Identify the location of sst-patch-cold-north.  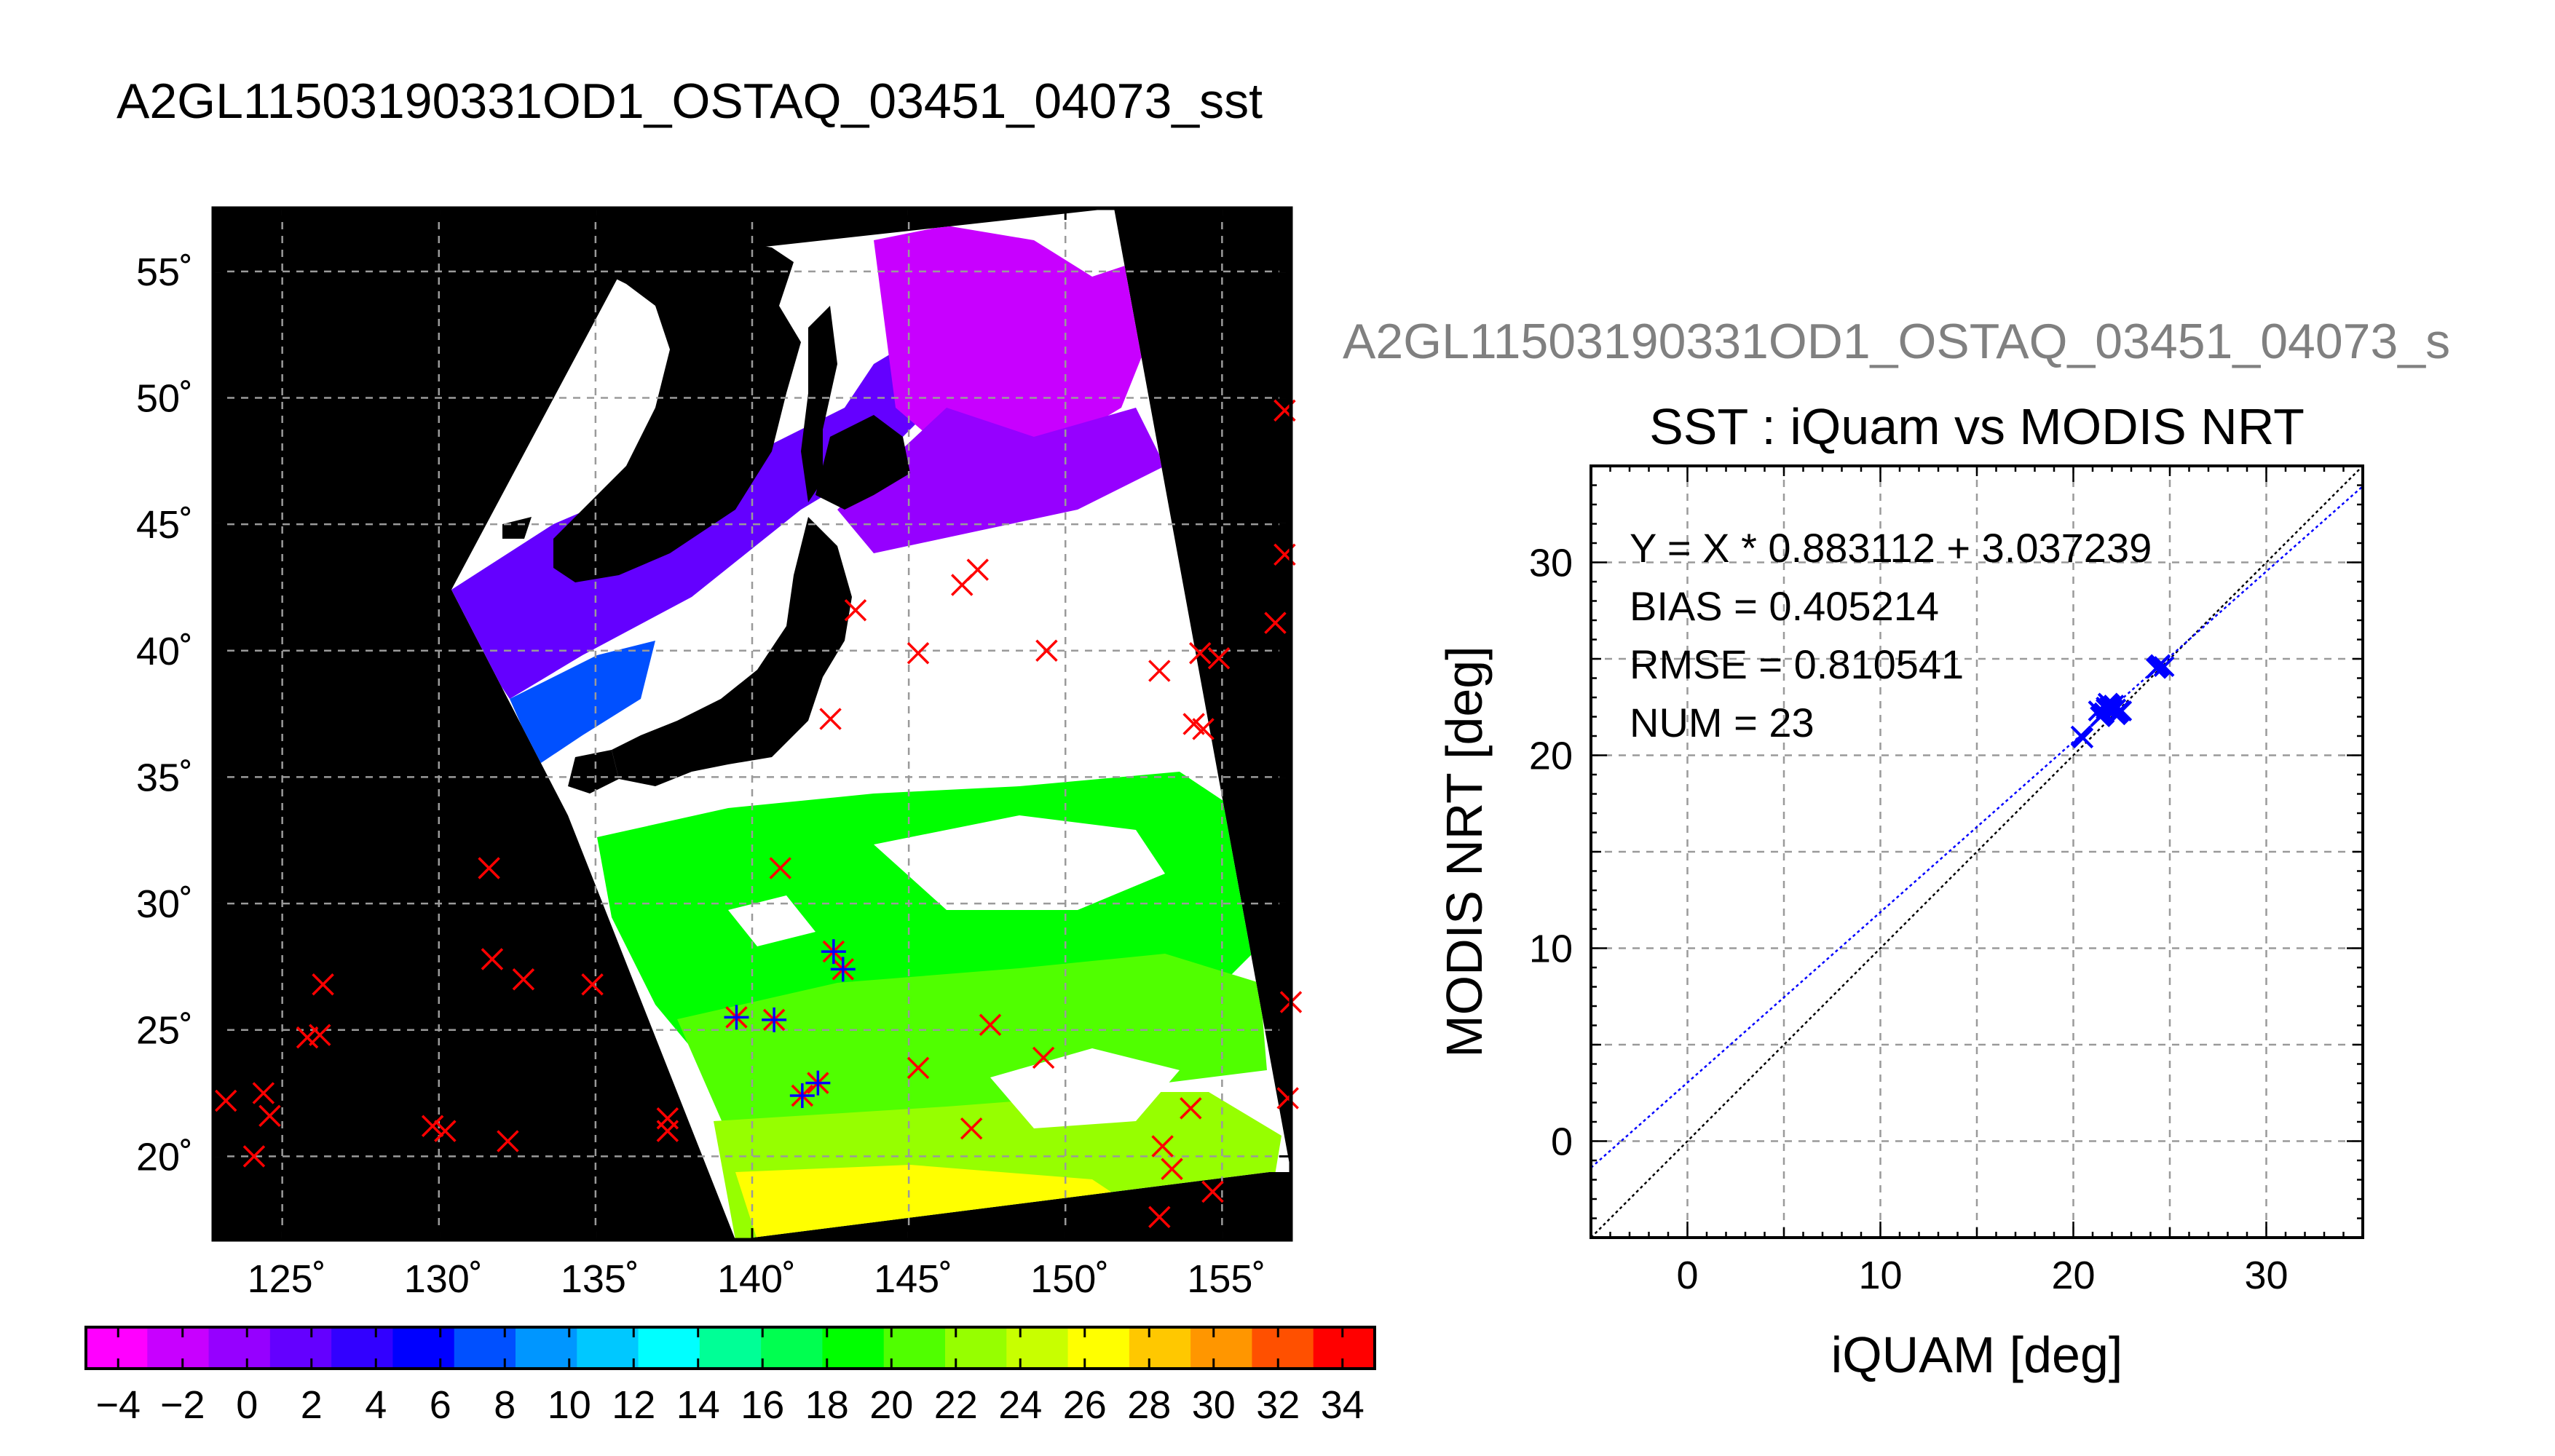
(1012, 338).